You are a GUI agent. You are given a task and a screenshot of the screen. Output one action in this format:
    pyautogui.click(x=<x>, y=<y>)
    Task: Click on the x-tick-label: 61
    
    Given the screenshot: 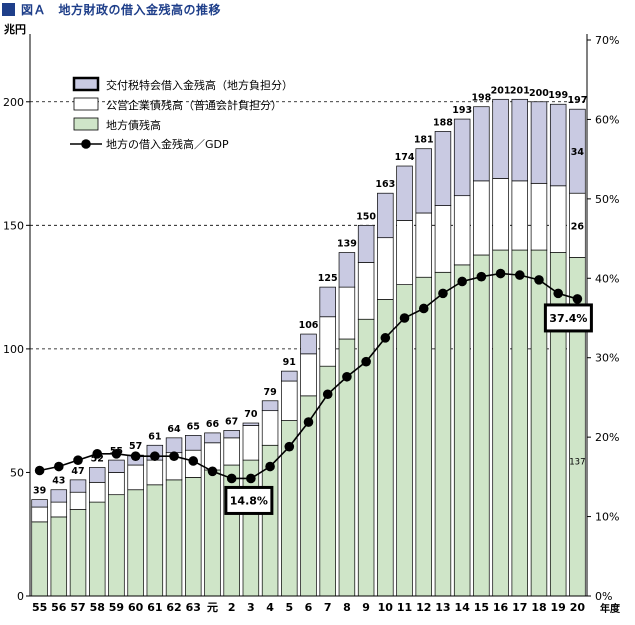 What is the action you would take?
    pyautogui.click(x=154, y=607)
    